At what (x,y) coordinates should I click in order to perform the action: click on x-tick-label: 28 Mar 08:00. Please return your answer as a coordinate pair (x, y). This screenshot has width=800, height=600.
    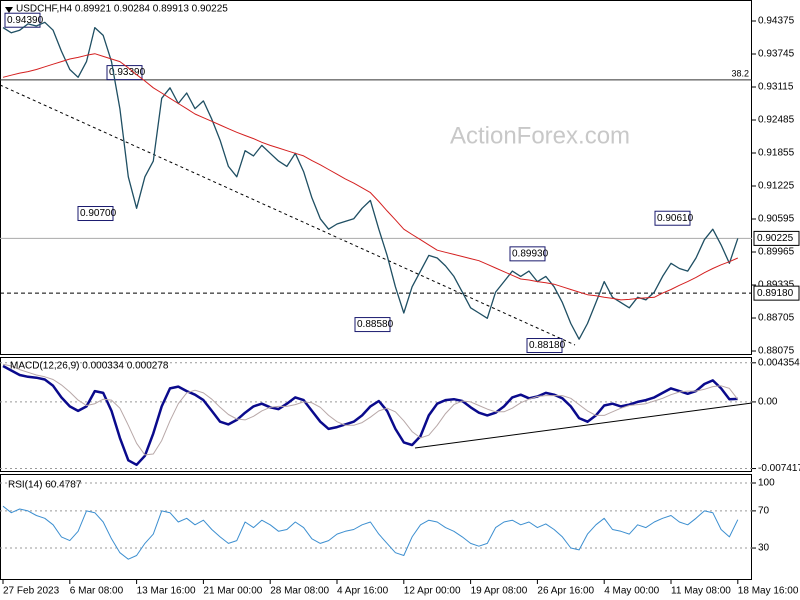
    Looking at the image, I should click on (299, 591).